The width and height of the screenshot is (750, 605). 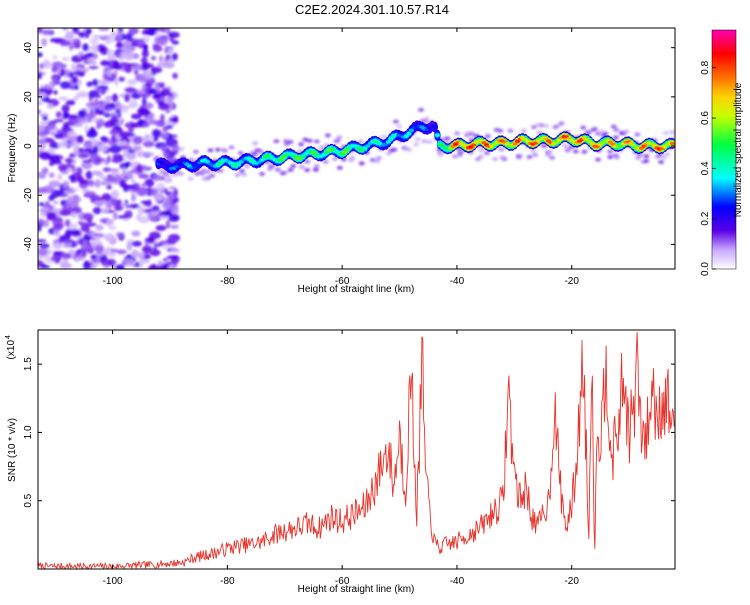 I want to click on snr-x-tick-label: -100, so click(x=113, y=581).